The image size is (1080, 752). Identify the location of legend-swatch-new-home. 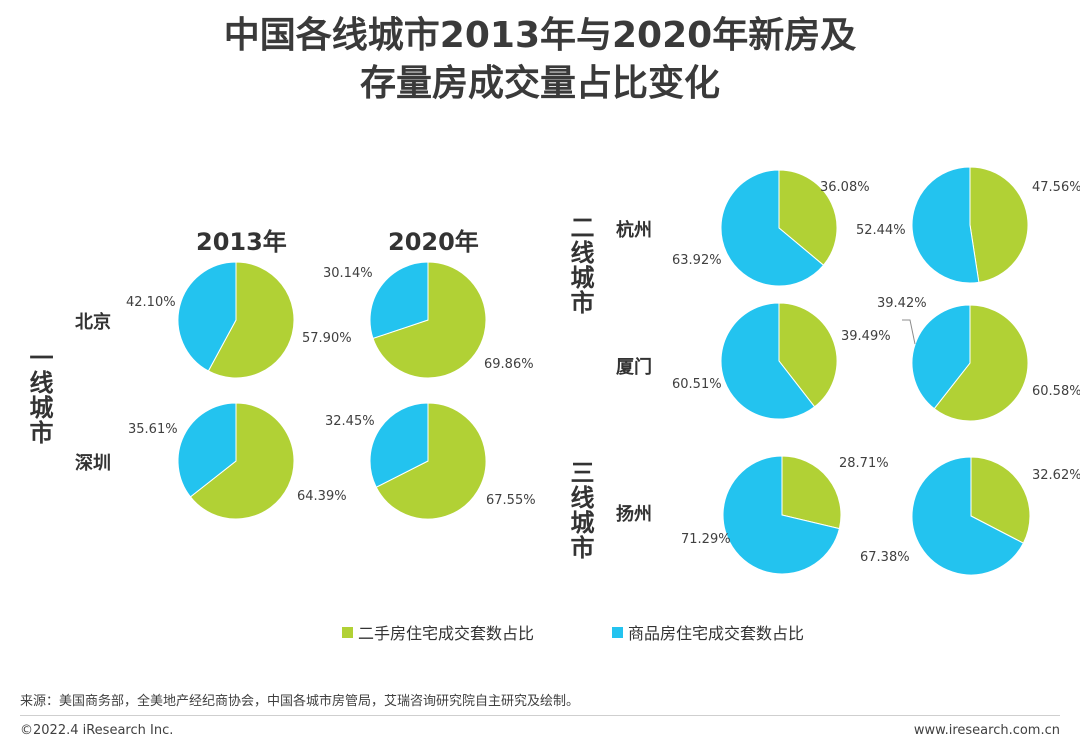
(617, 632).